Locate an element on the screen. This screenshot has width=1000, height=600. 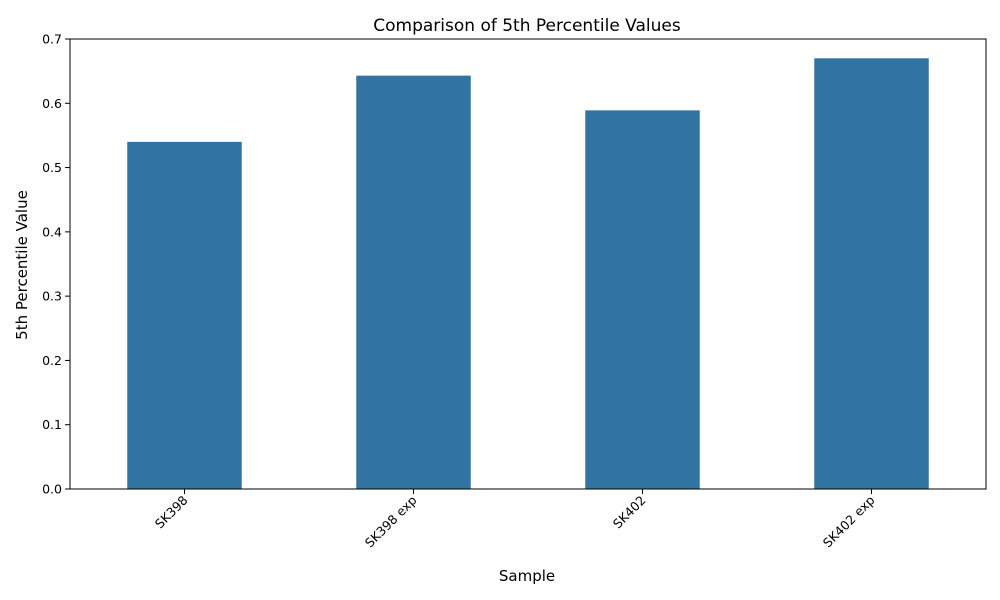
y-tick-label: 0.6 is located at coordinates (52, 103).